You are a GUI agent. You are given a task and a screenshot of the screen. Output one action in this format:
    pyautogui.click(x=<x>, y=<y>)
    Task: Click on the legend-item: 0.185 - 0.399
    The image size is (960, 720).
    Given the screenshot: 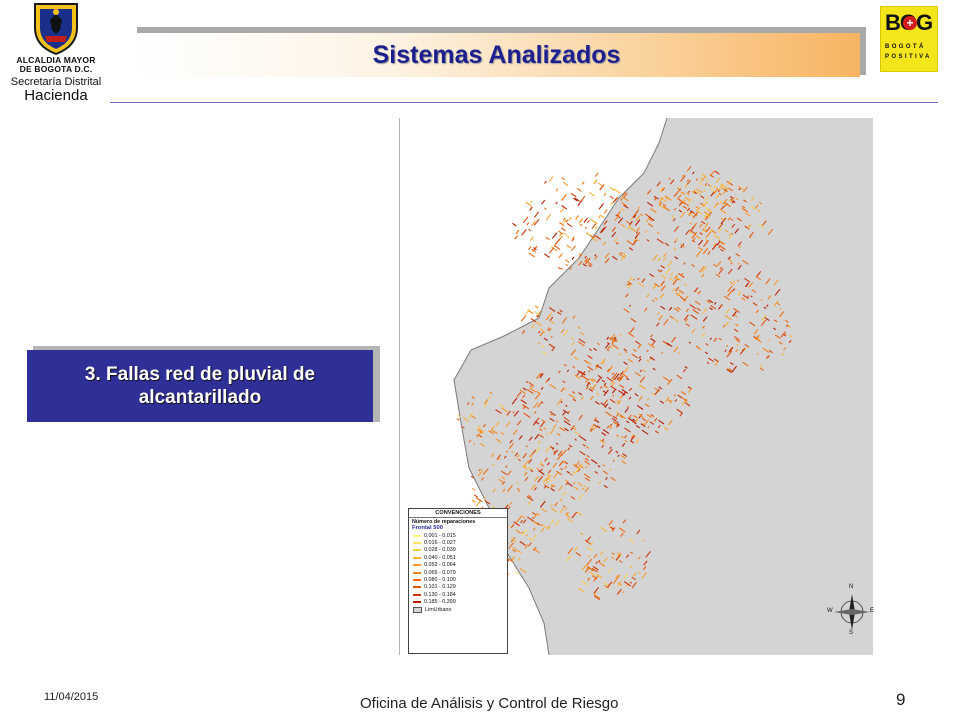 What is the action you would take?
    pyautogui.click(x=458, y=602)
    